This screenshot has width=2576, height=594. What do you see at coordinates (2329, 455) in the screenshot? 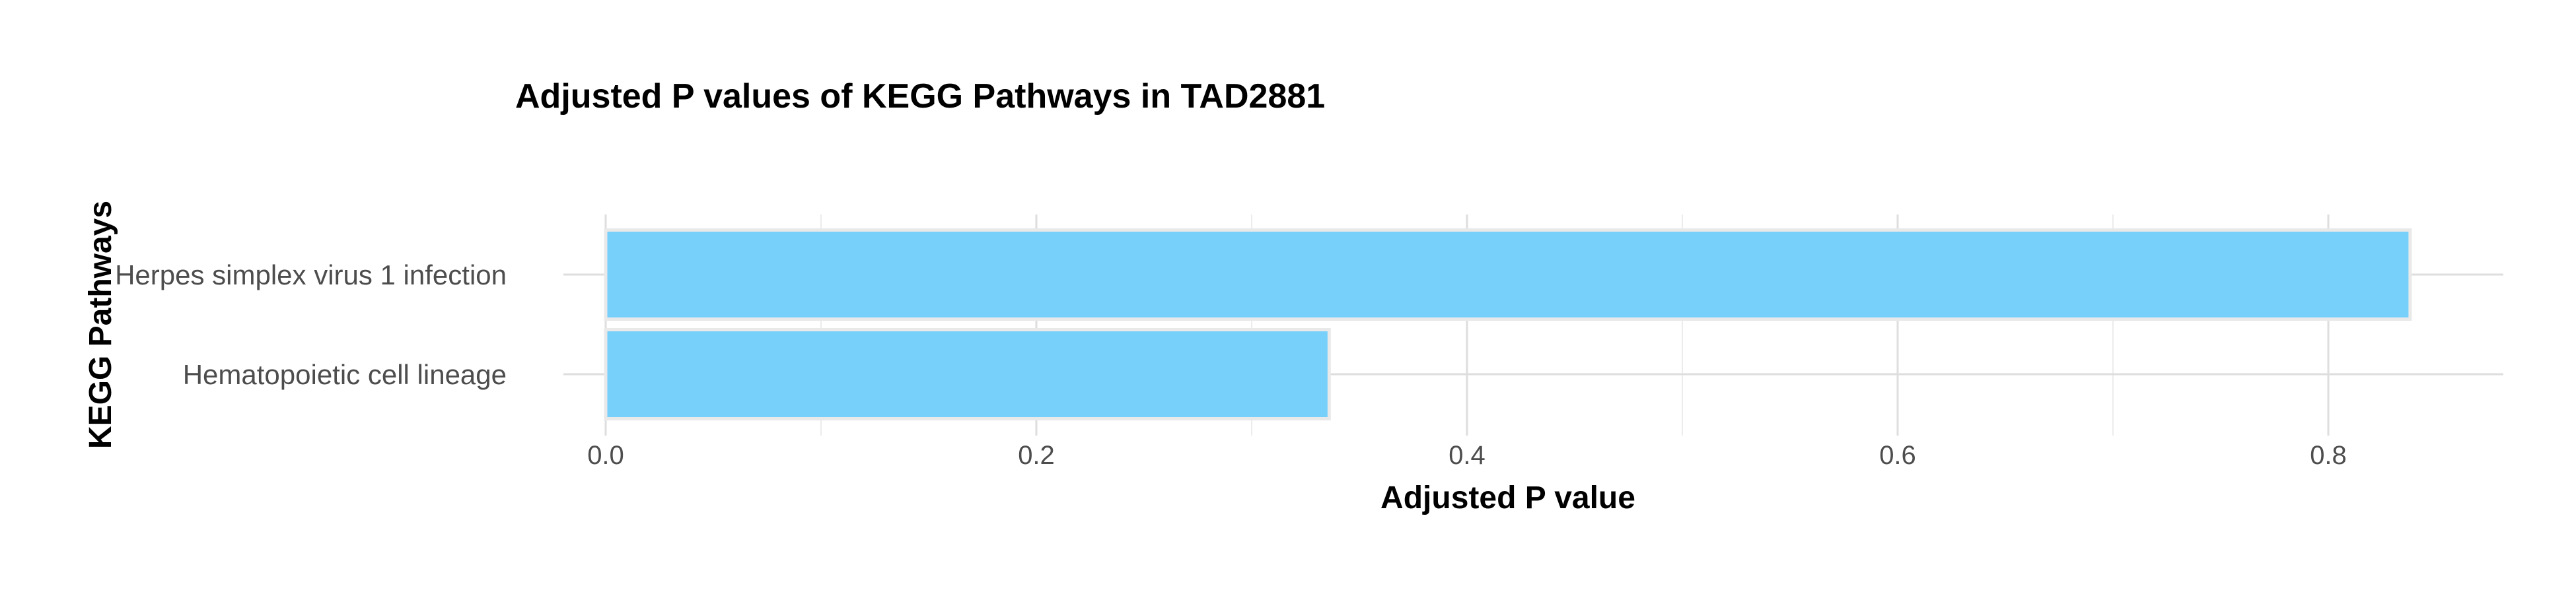
I see `x-tick-label: 0.8` at bounding box center [2329, 455].